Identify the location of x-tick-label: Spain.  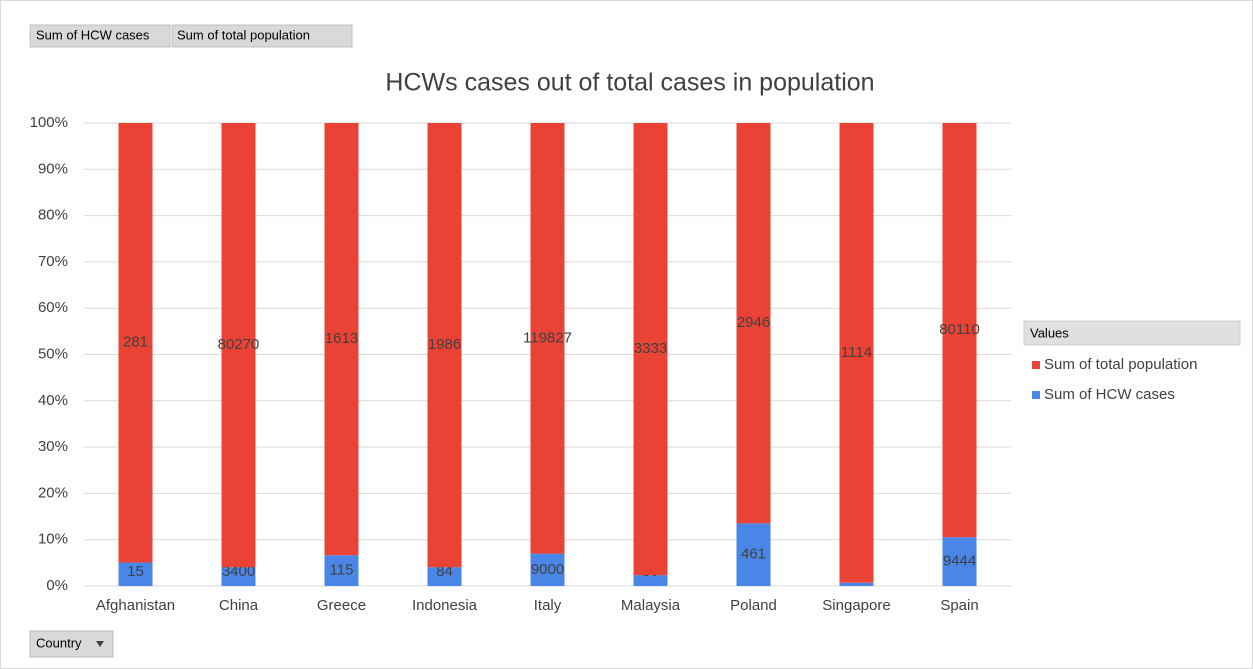
(959, 605).